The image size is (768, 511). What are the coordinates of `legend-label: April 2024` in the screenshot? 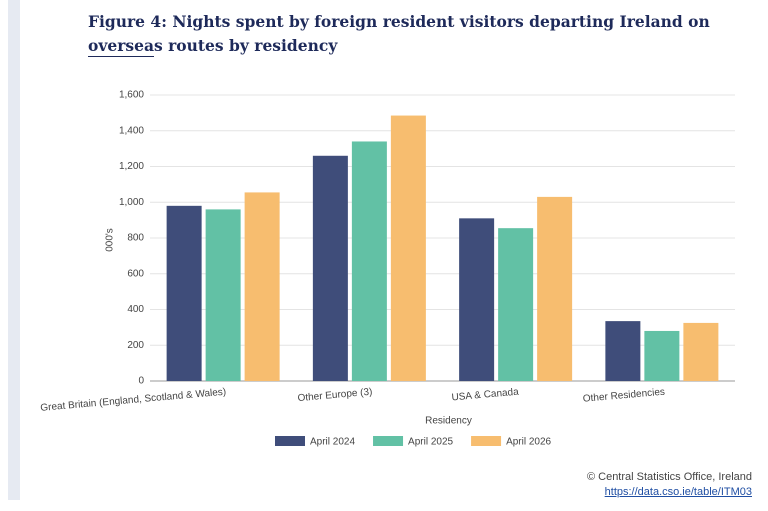 It's located at (332, 442).